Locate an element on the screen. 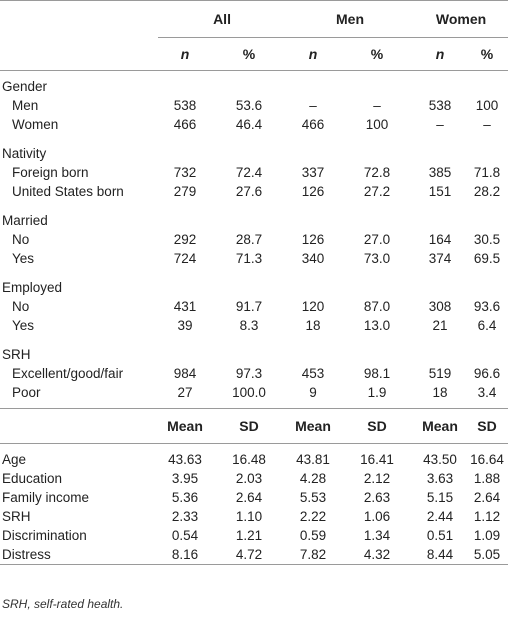  section-title: Employed is located at coordinates (32, 287).